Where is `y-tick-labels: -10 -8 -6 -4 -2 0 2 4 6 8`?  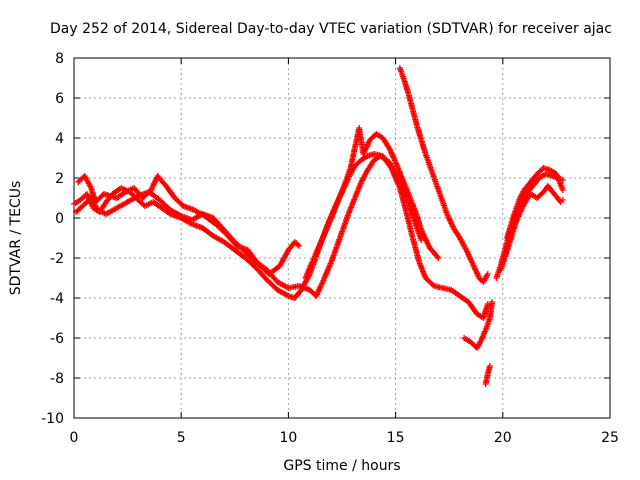
y-tick-labels: -10 -8 -6 -4 -2 0 2 4 6 8 is located at coordinates (52, 239).